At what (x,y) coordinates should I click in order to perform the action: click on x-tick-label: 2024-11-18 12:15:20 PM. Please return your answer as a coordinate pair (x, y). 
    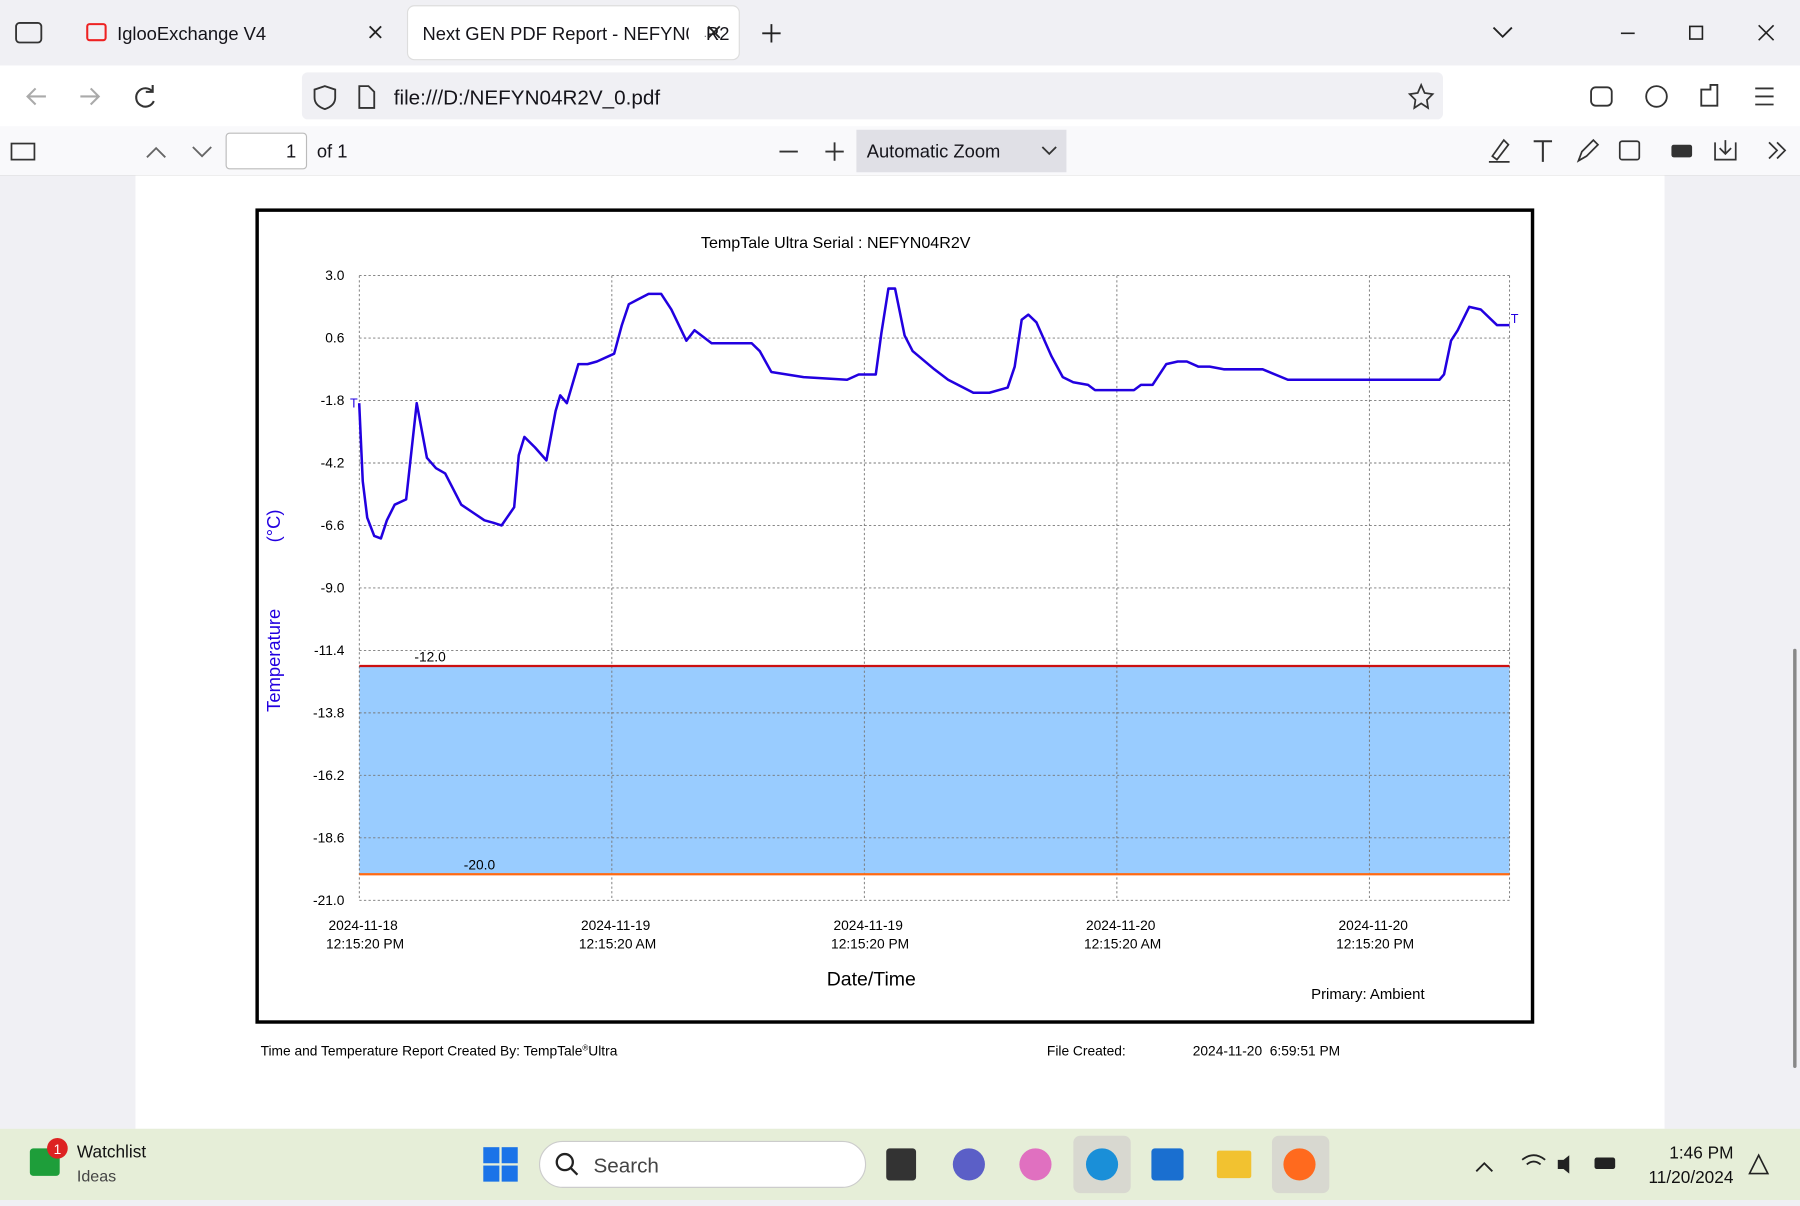
    Looking at the image, I should click on (365, 934).